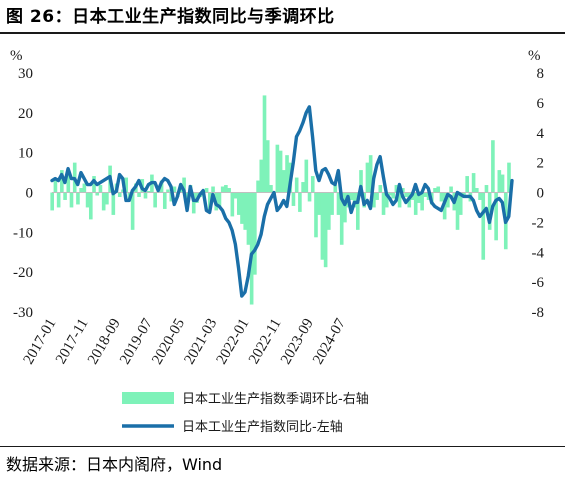  I want to click on legend-swatch-area, so click(148, 398).